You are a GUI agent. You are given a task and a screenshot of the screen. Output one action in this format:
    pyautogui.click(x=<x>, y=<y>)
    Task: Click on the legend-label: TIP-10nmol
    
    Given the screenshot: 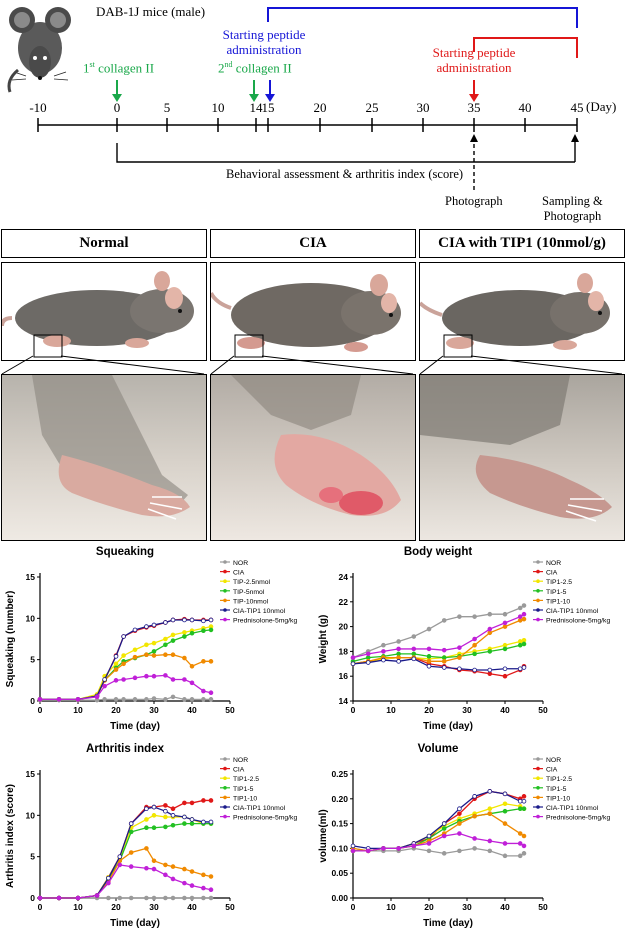 What is the action you would take?
    pyautogui.click(x=251, y=601)
    